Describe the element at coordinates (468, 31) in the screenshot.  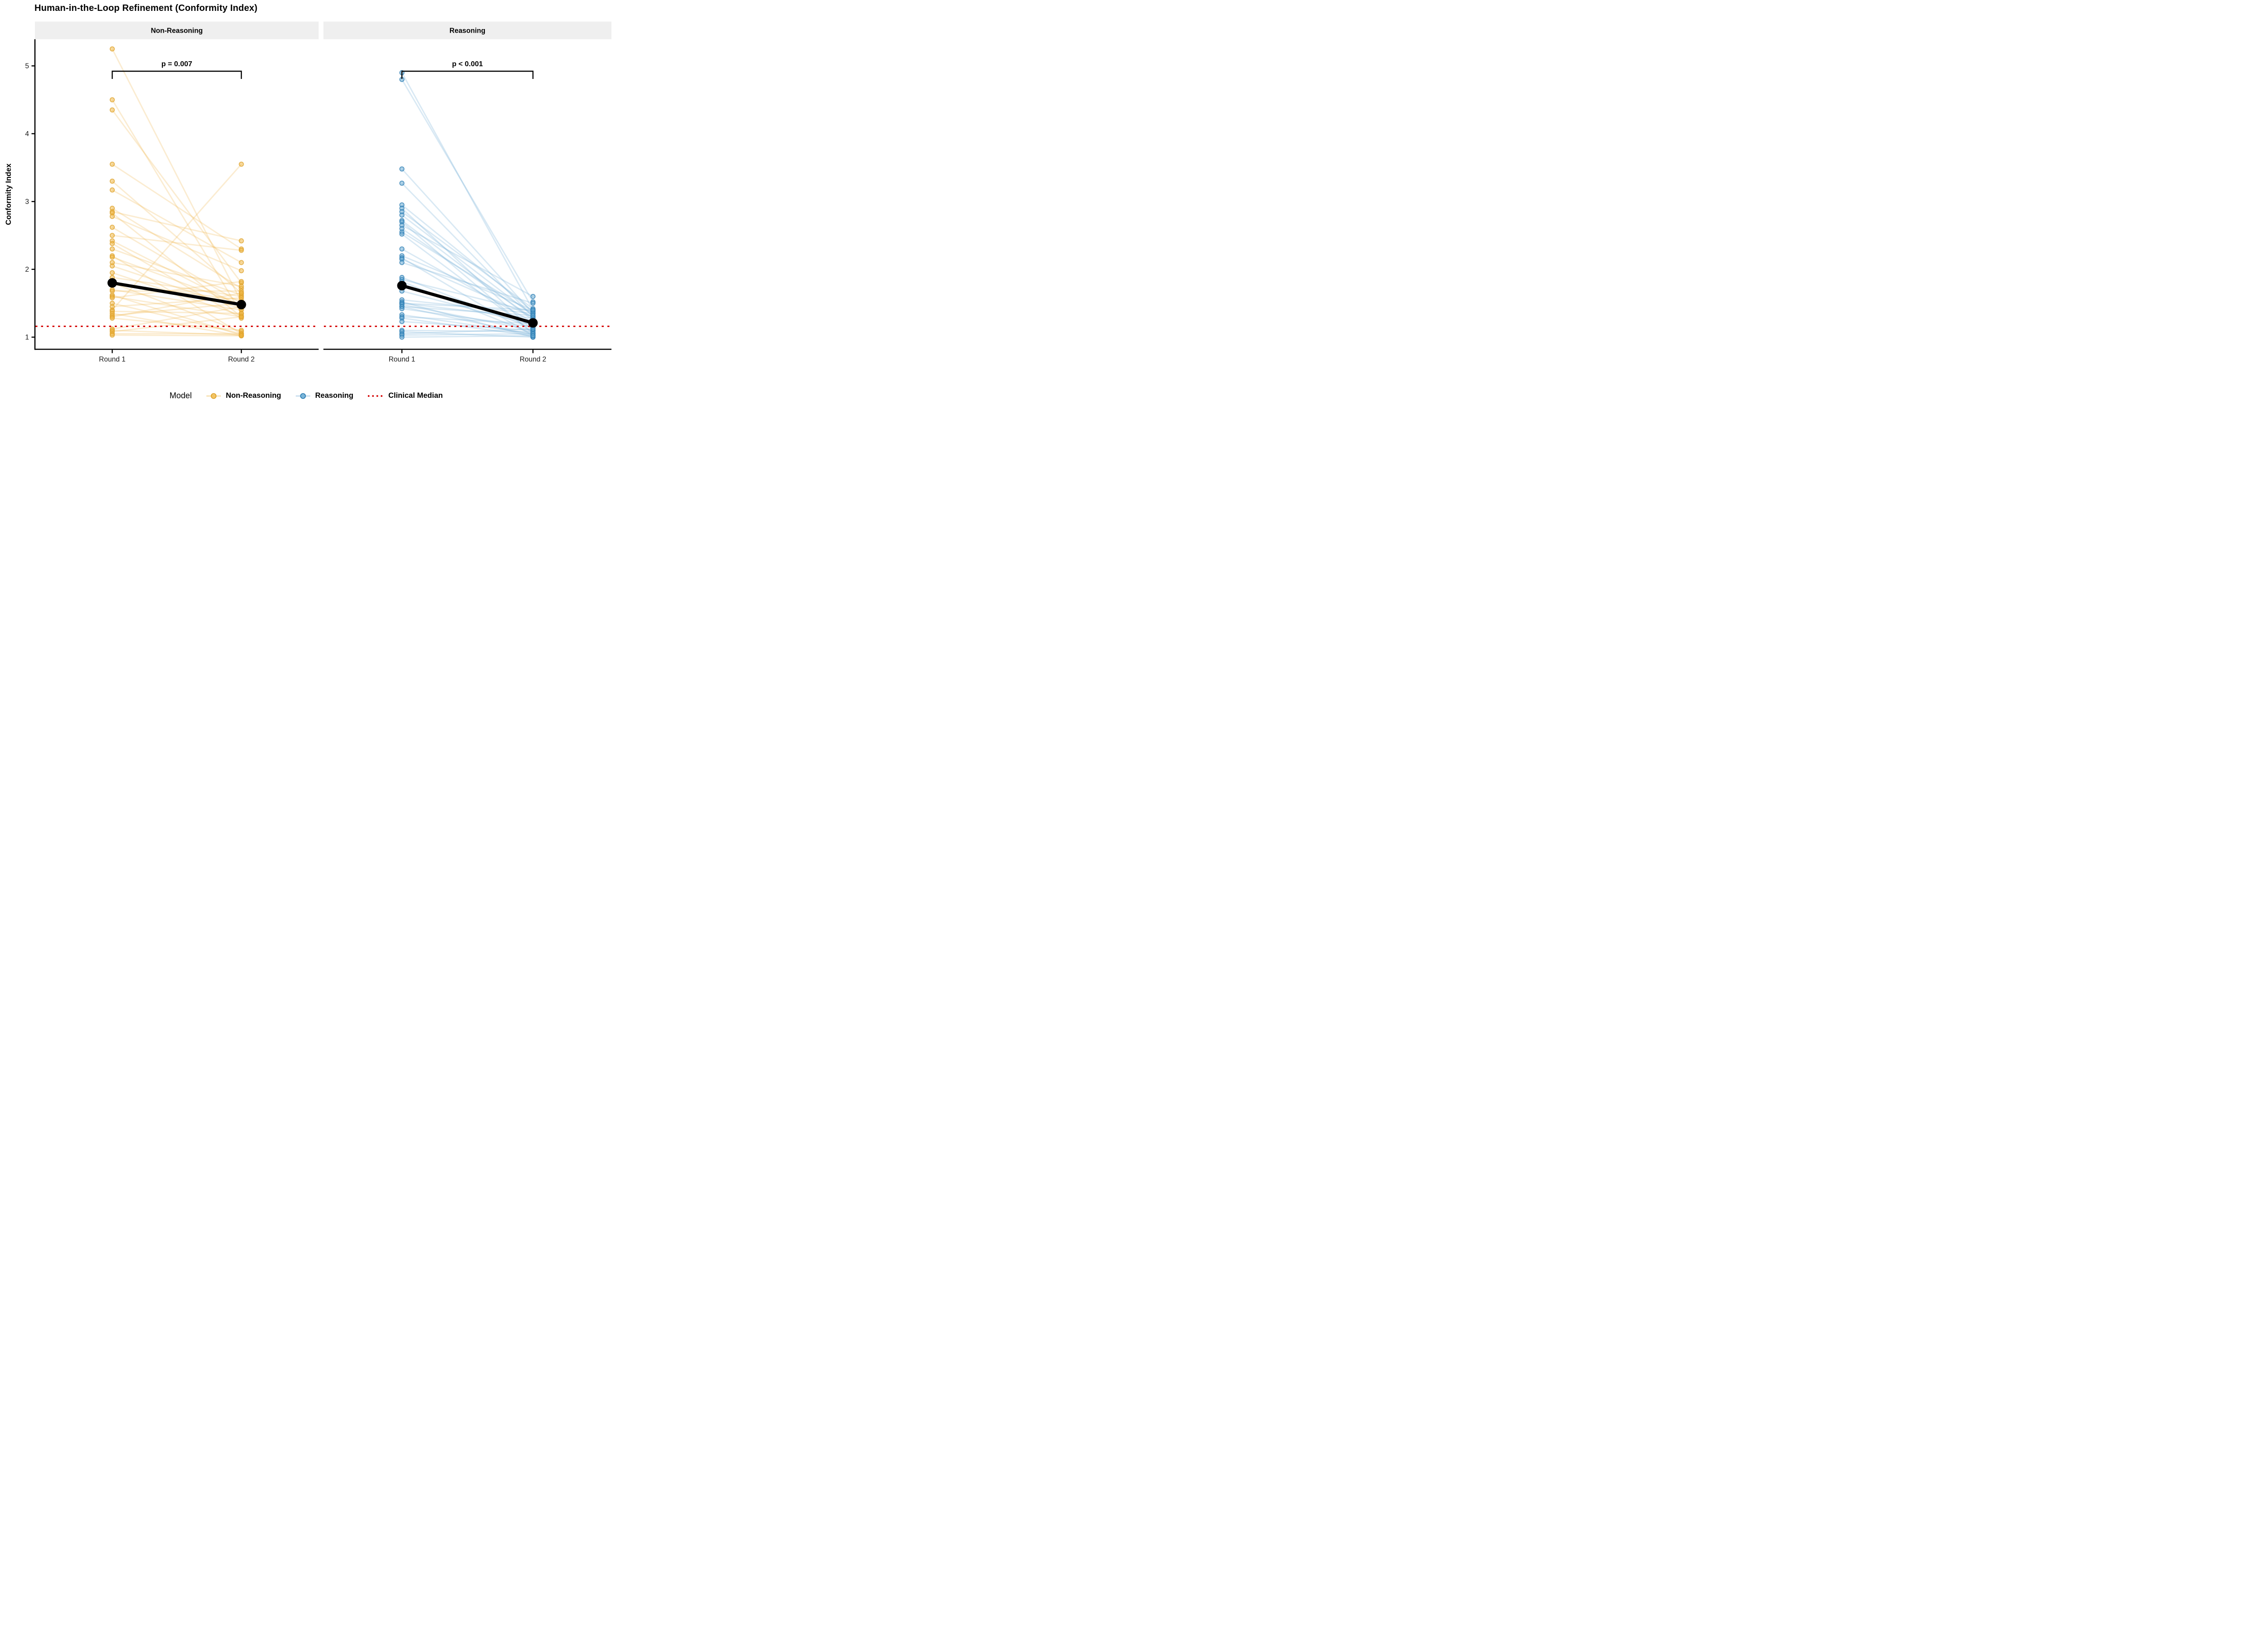
I see `facet-strip-label: Reasoning` at that location.